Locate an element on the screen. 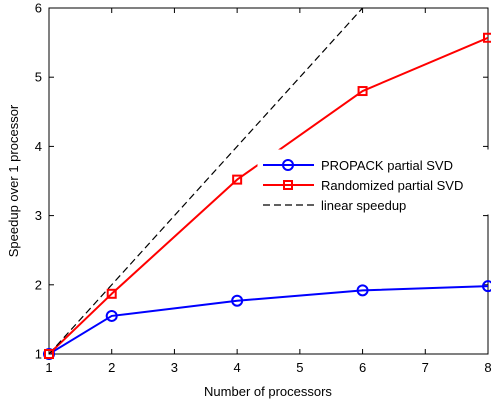 This screenshot has height=402, width=491. x-tick-label: 4 is located at coordinates (237, 367).